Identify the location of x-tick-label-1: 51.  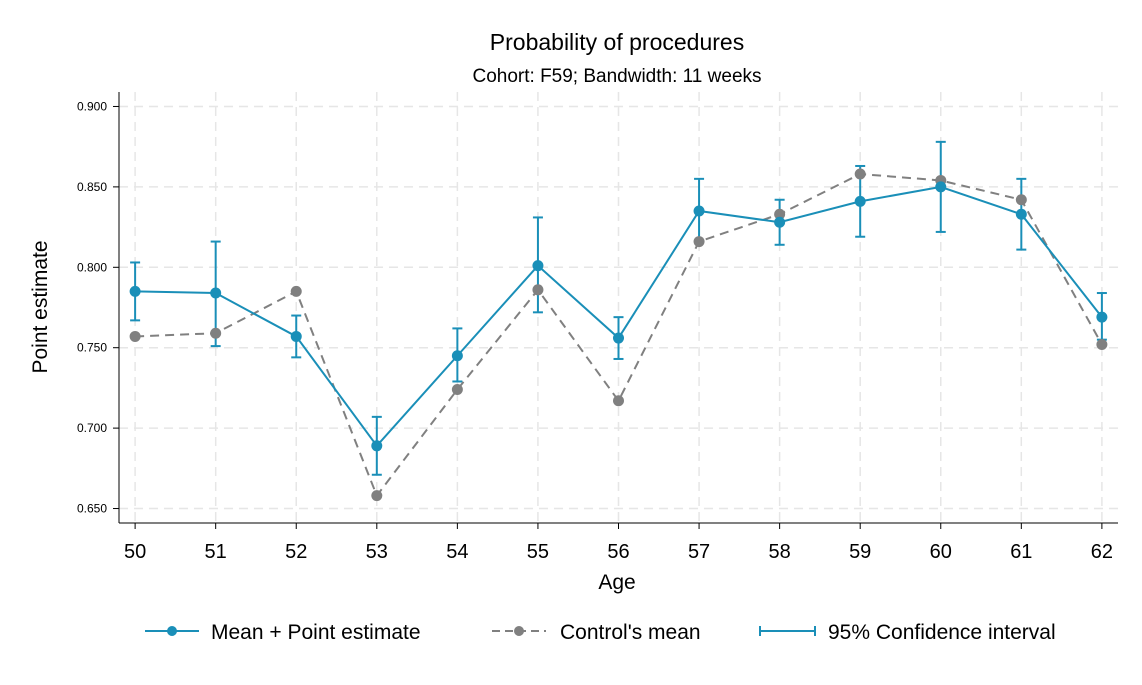
(216, 552).